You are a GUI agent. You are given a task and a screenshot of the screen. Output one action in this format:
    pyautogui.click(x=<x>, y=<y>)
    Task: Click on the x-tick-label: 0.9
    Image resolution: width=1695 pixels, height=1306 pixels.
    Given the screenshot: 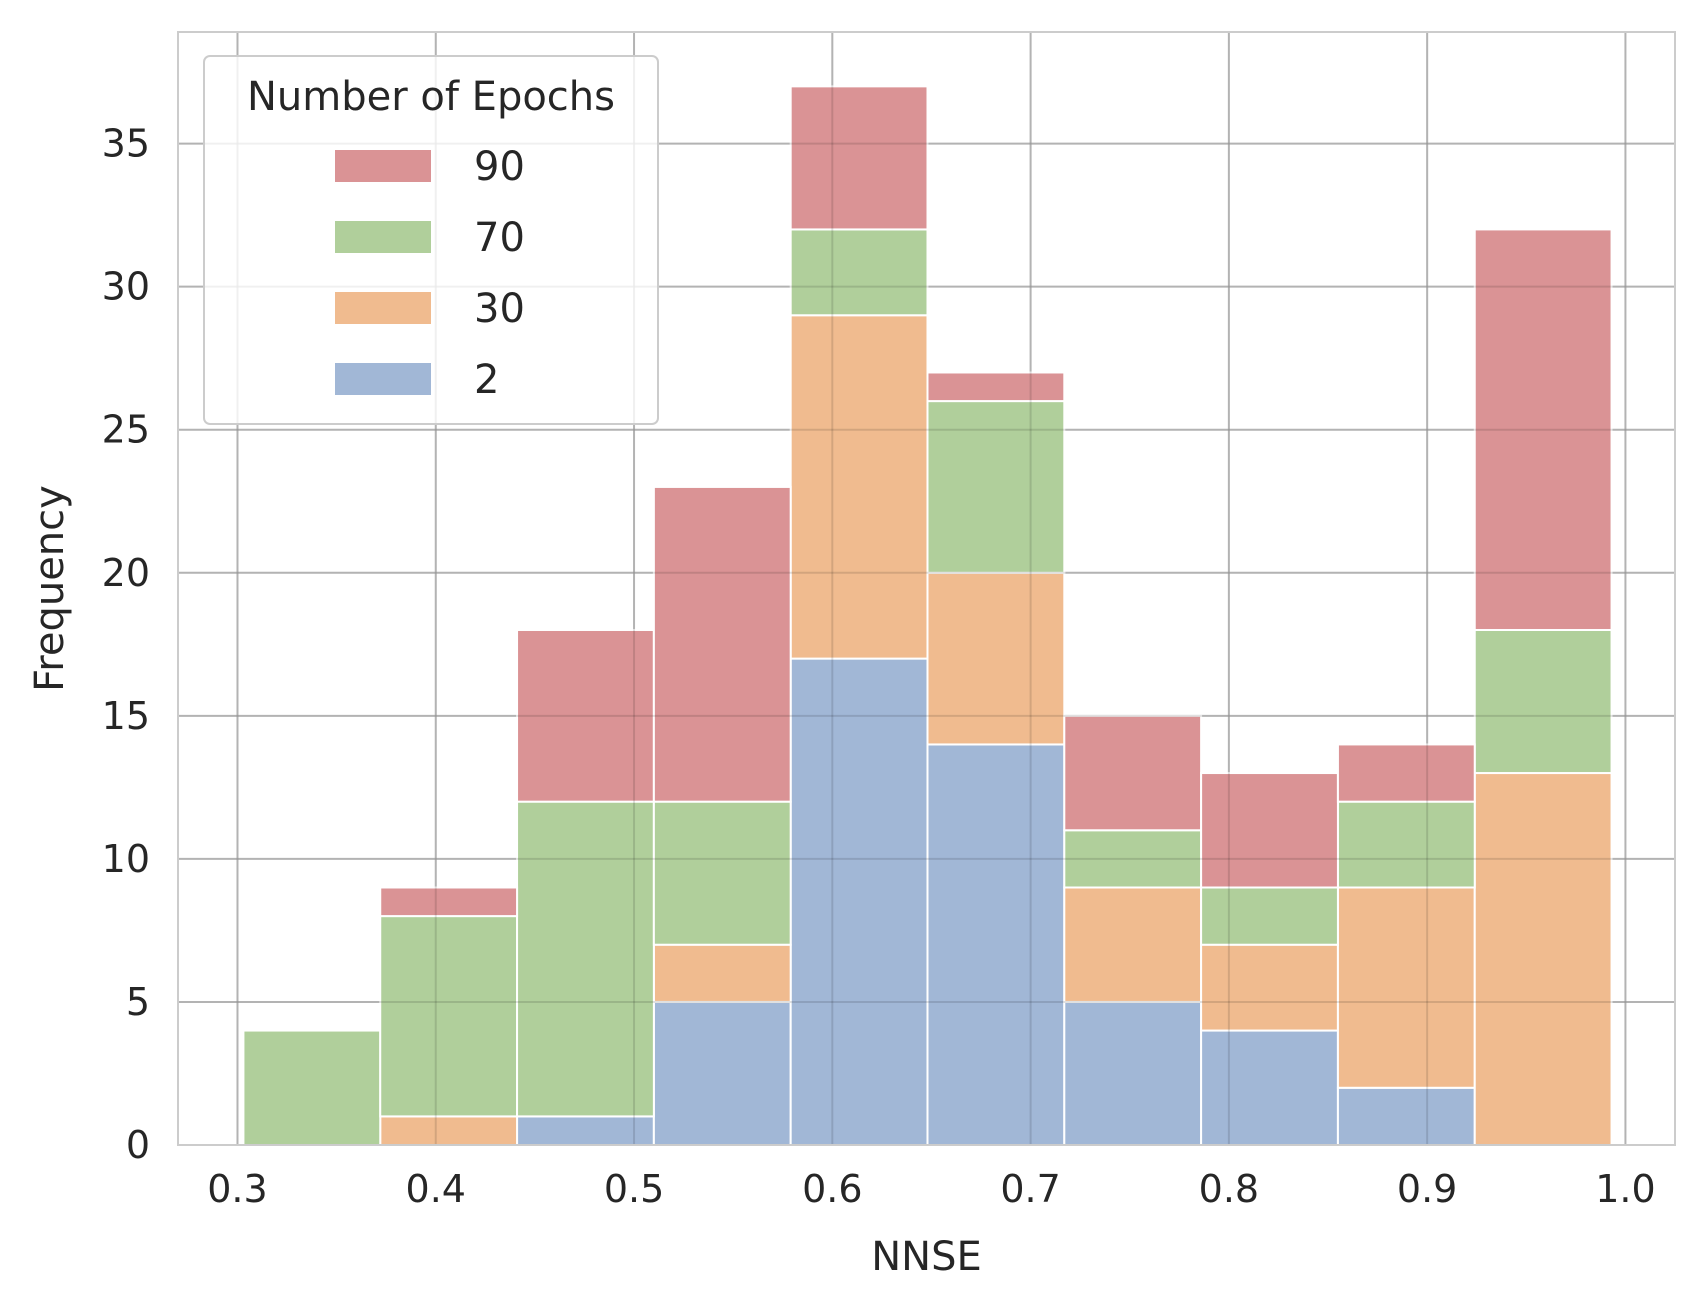 What is the action you would take?
    pyautogui.click(x=1427, y=1189)
    